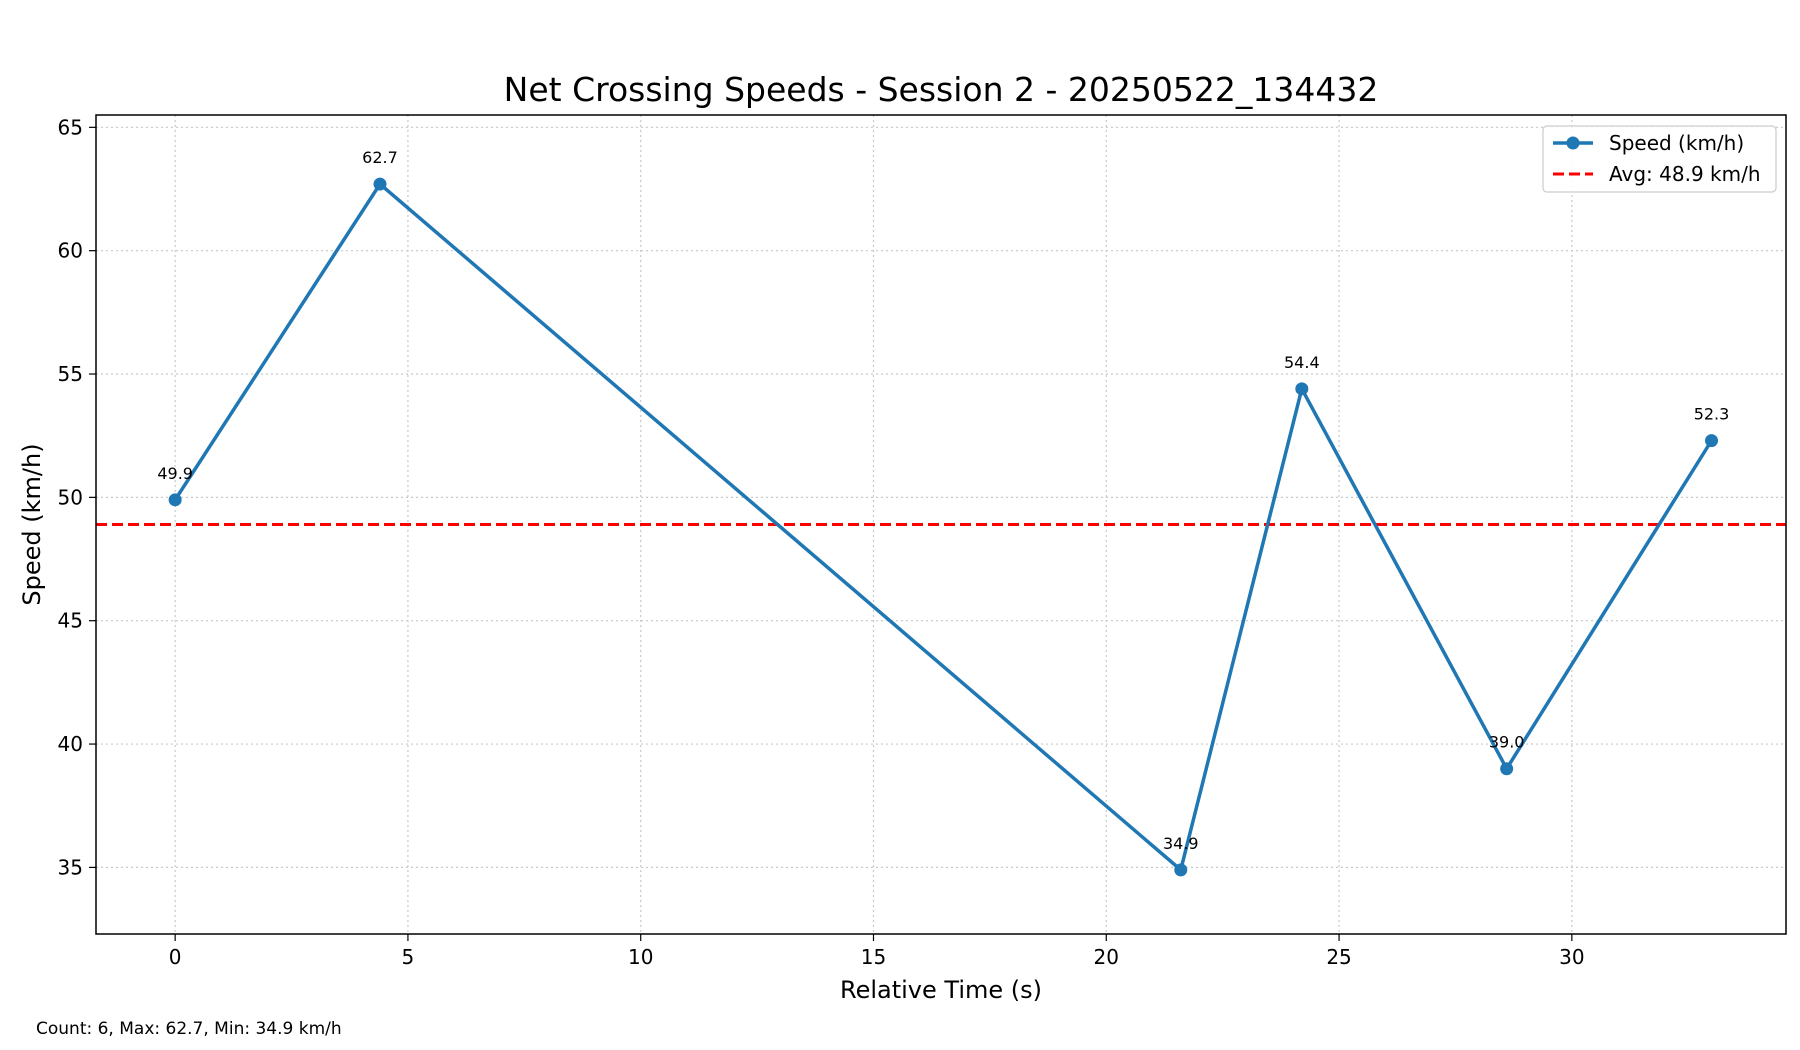 Image resolution: width=1800 pixels, height=1050 pixels. What do you see at coordinates (1106, 957) in the screenshot?
I see `x-tick-label: 20` at bounding box center [1106, 957].